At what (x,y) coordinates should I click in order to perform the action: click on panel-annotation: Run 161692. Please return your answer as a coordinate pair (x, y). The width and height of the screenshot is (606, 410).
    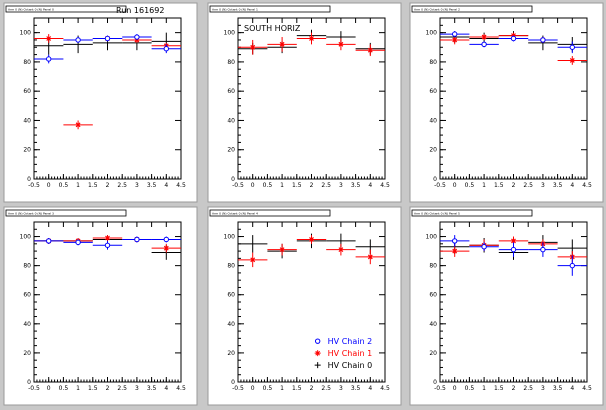
    Looking at the image, I should click on (140, 10).